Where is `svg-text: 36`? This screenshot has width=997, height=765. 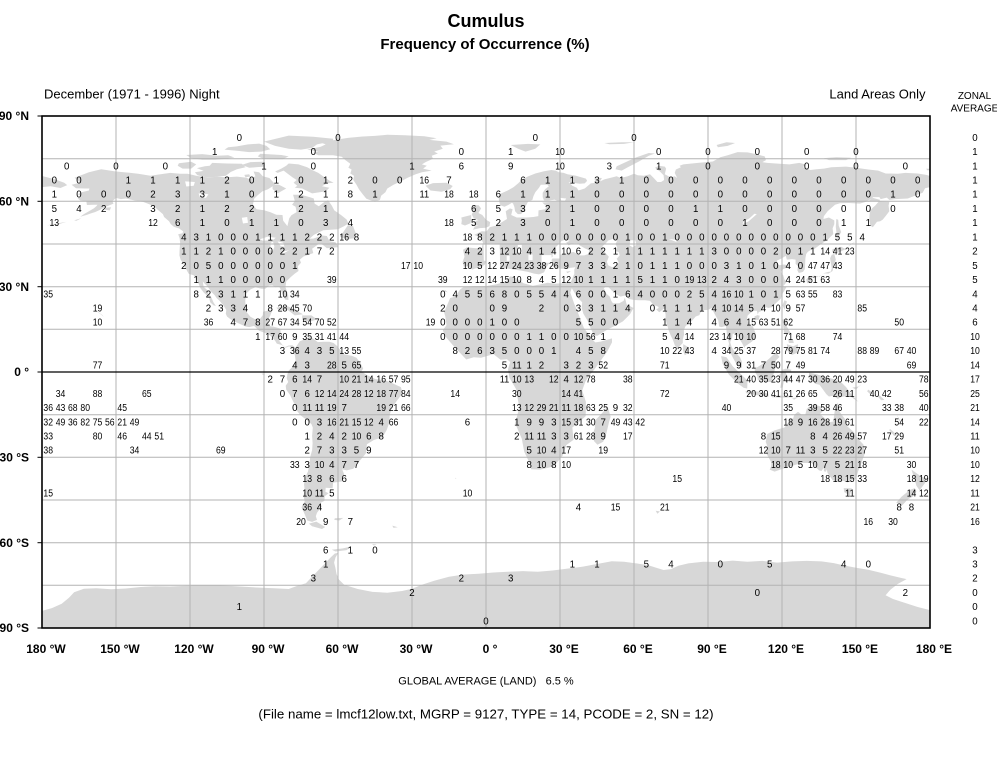
svg-text: 36 is located at coordinates (48, 408).